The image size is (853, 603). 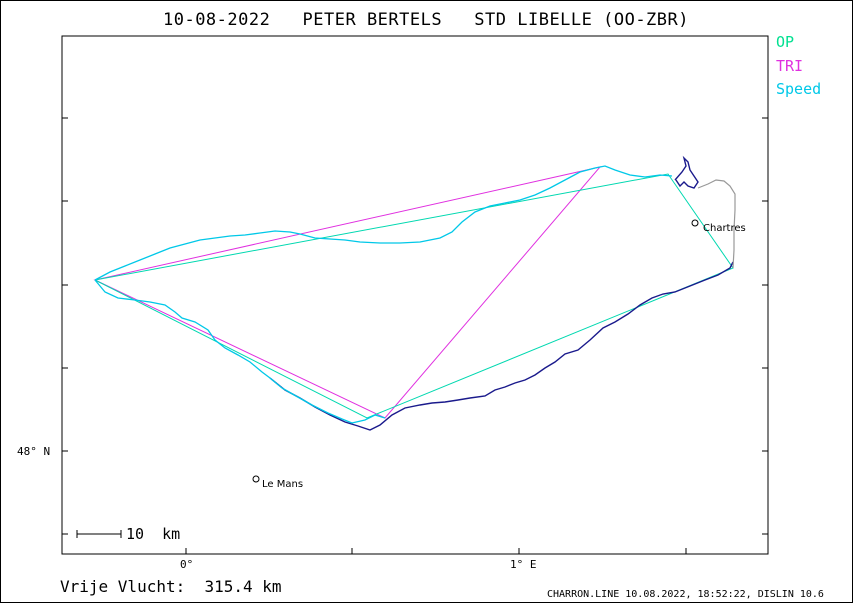 What do you see at coordinates (798, 89) in the screenshot?
I see `legend-entry-speed: Speed` at bounding box center [798, 89].